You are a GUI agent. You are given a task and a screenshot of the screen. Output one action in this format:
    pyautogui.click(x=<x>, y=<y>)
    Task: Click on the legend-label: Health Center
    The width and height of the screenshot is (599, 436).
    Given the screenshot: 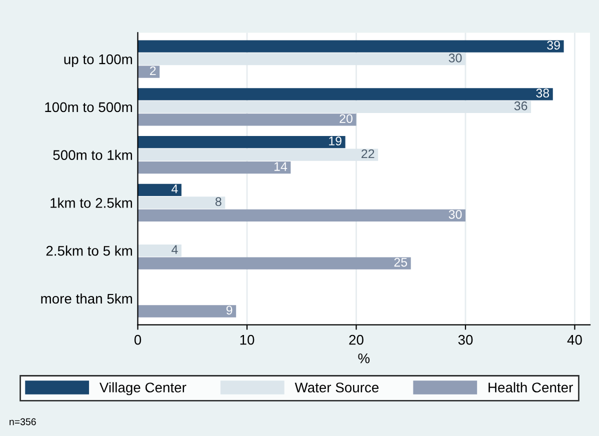 What is the action you would take?
    pyautogui.click(x=530, y=387)
    